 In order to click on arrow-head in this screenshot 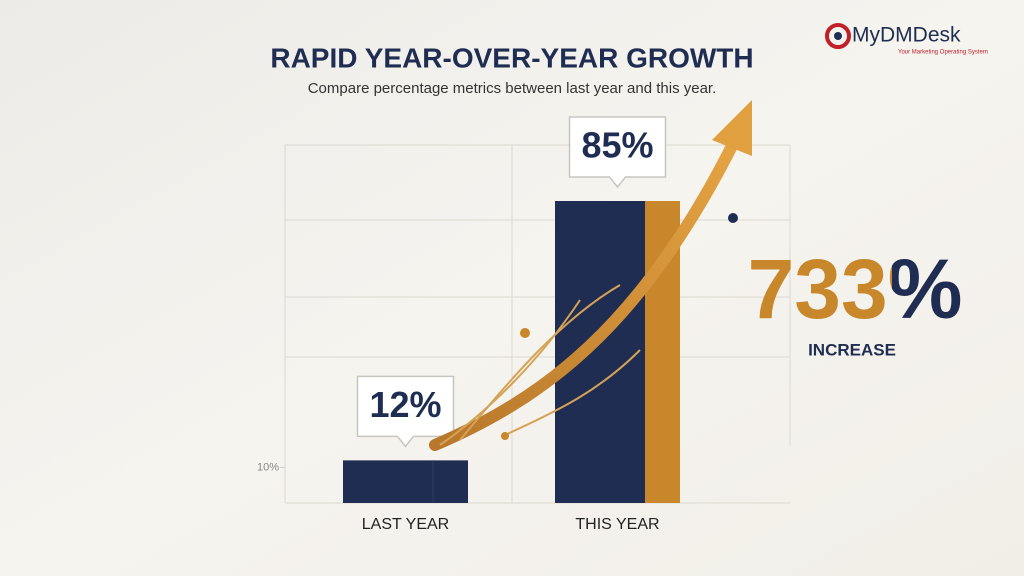, I will do `click(732, 128)`.